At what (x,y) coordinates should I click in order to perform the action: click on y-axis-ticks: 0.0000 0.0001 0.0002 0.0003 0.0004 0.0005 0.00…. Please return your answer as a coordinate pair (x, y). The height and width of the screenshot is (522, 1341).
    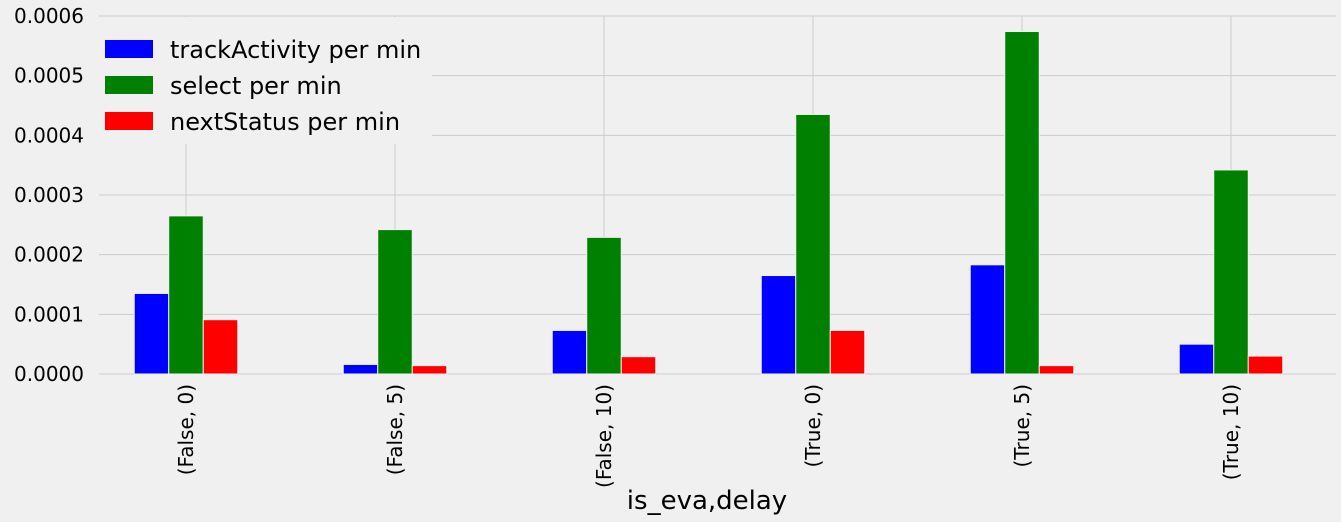
    Looking at the image, I should click on (49, 195).